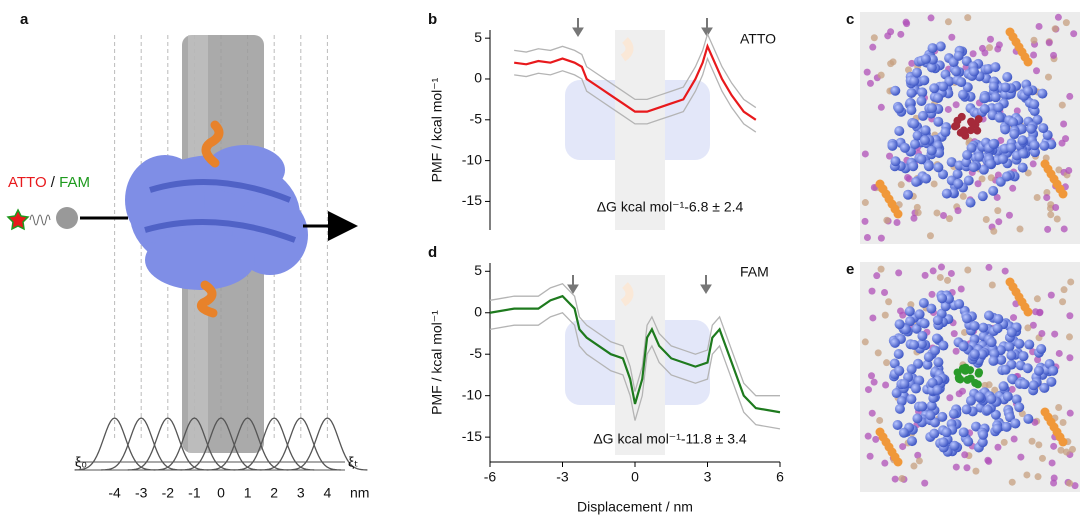 The width and height of the screenshot is (1080, 516). What do you see at coordinates (301, 493) in the screenshot?
I see `tick-label: 3` at bounding box center [301, 493].